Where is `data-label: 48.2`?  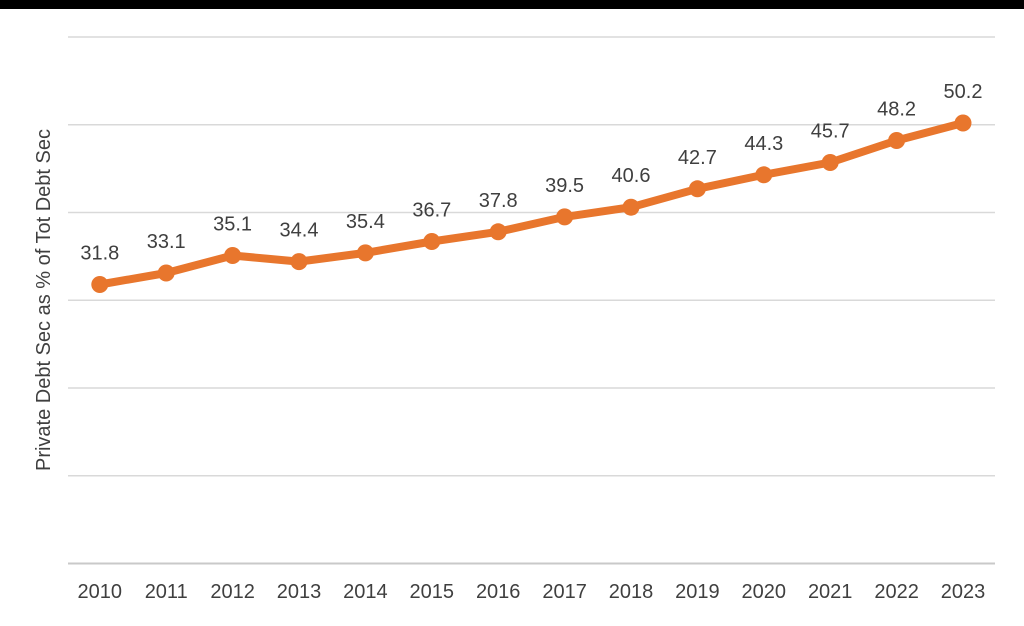
data-label: 48.2 is located at coordinates (896, 110).